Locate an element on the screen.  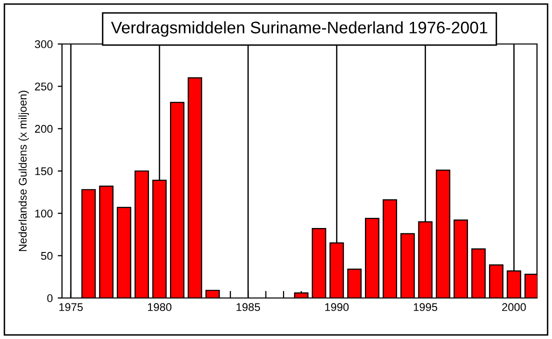
chart-title: Verdragsmiddelen Suriname-Nederland 1976-2001 is located at coordinates (299, 29).